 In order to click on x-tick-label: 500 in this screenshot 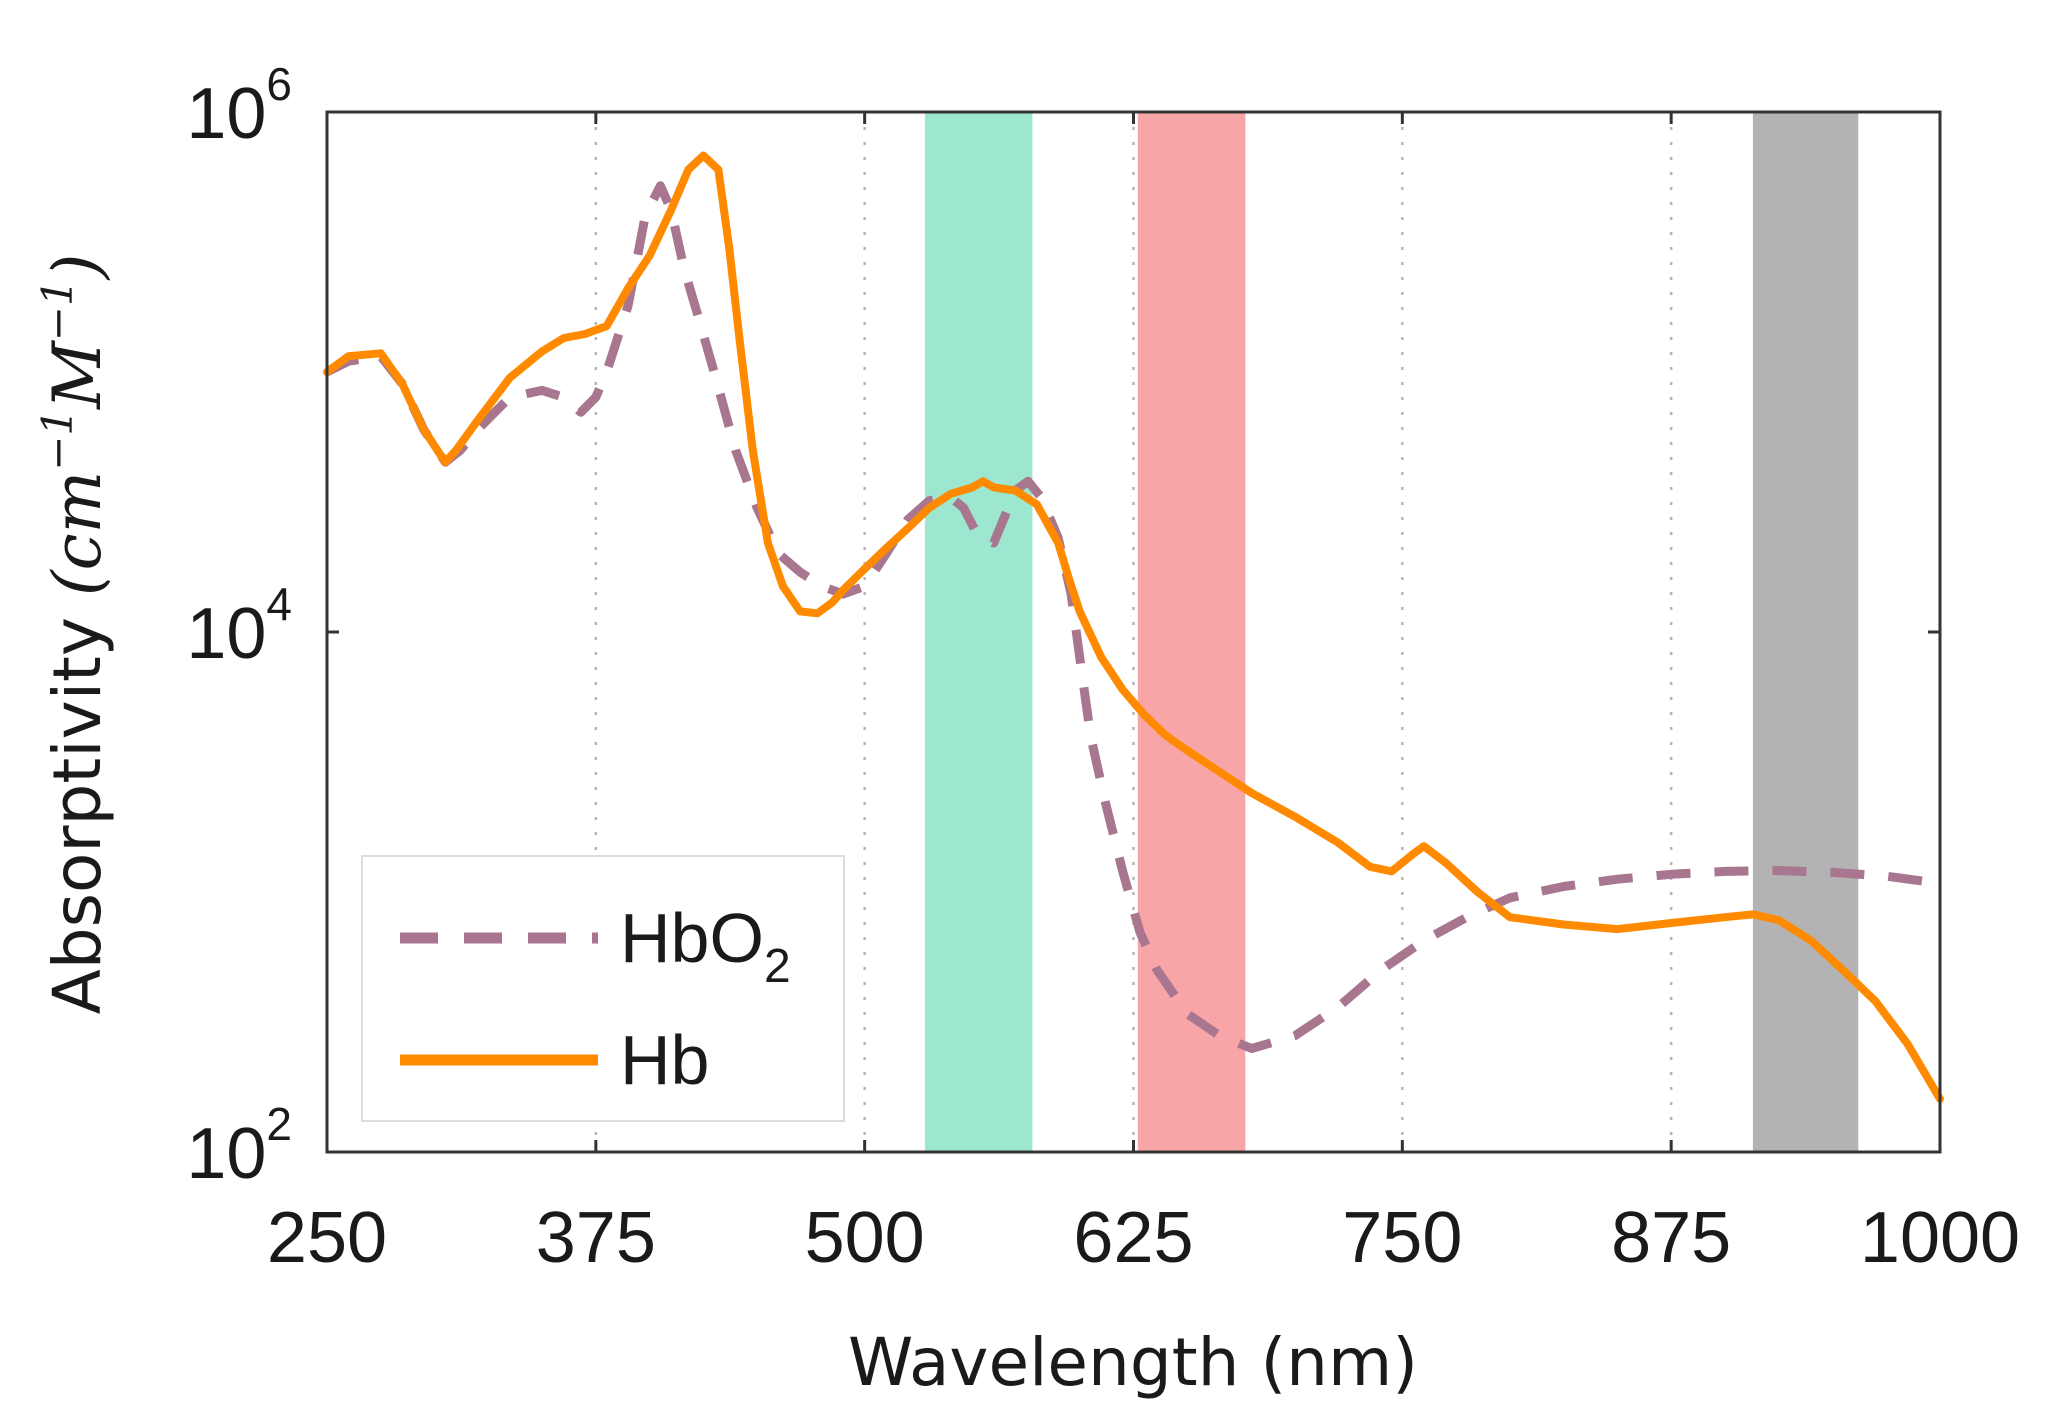, I will do `click(865, 1238)`.